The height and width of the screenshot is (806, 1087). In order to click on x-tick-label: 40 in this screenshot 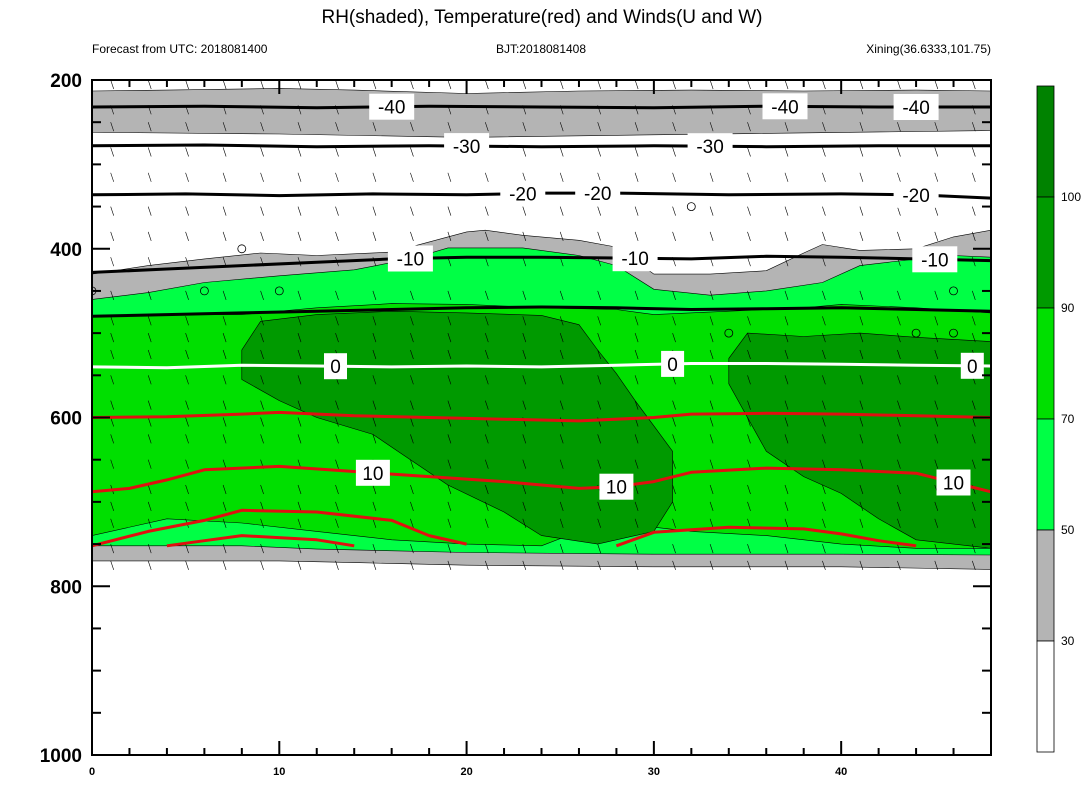, I will do `click(841, 772)`.